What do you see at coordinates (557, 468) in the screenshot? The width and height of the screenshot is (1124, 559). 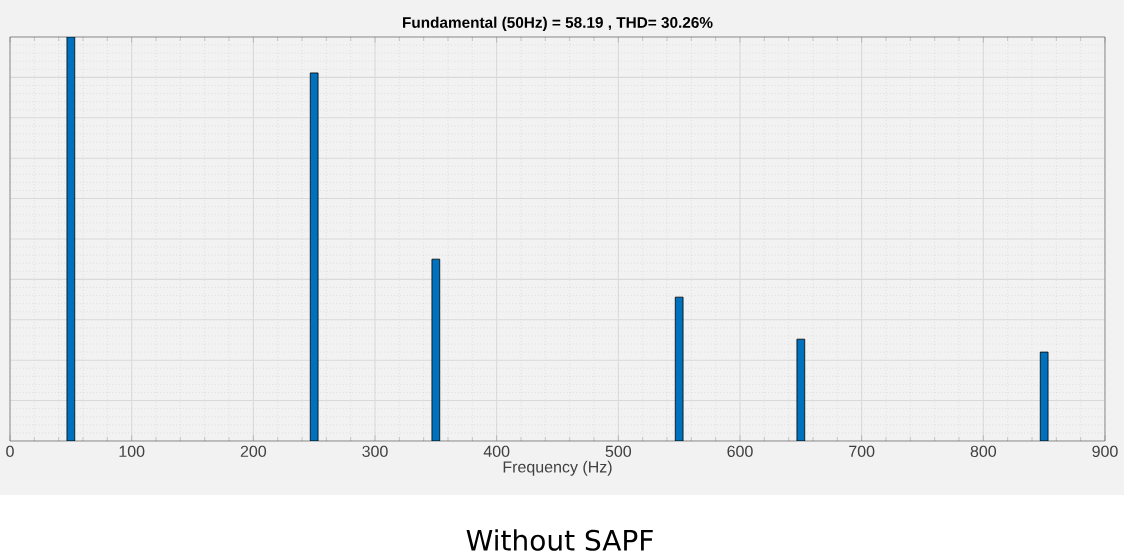 I see `x-axis-title: Frequency (Hz)` at bounding box center [557, 468].